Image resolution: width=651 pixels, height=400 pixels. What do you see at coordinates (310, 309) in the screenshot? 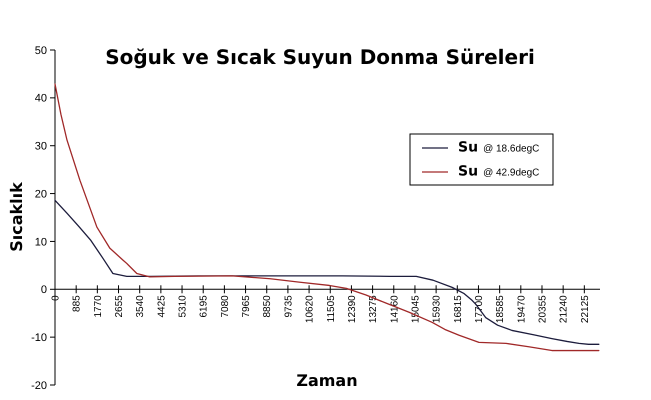
I see `x-tick-label: 10620` at bounding box center [310, 309].